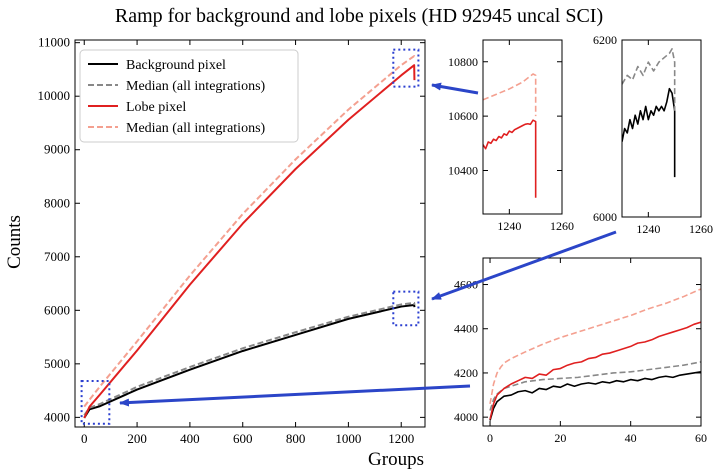  Describe the element at coordinates (605, 40) in the screenshot. I see `y-tick-label: 6200` at that location.